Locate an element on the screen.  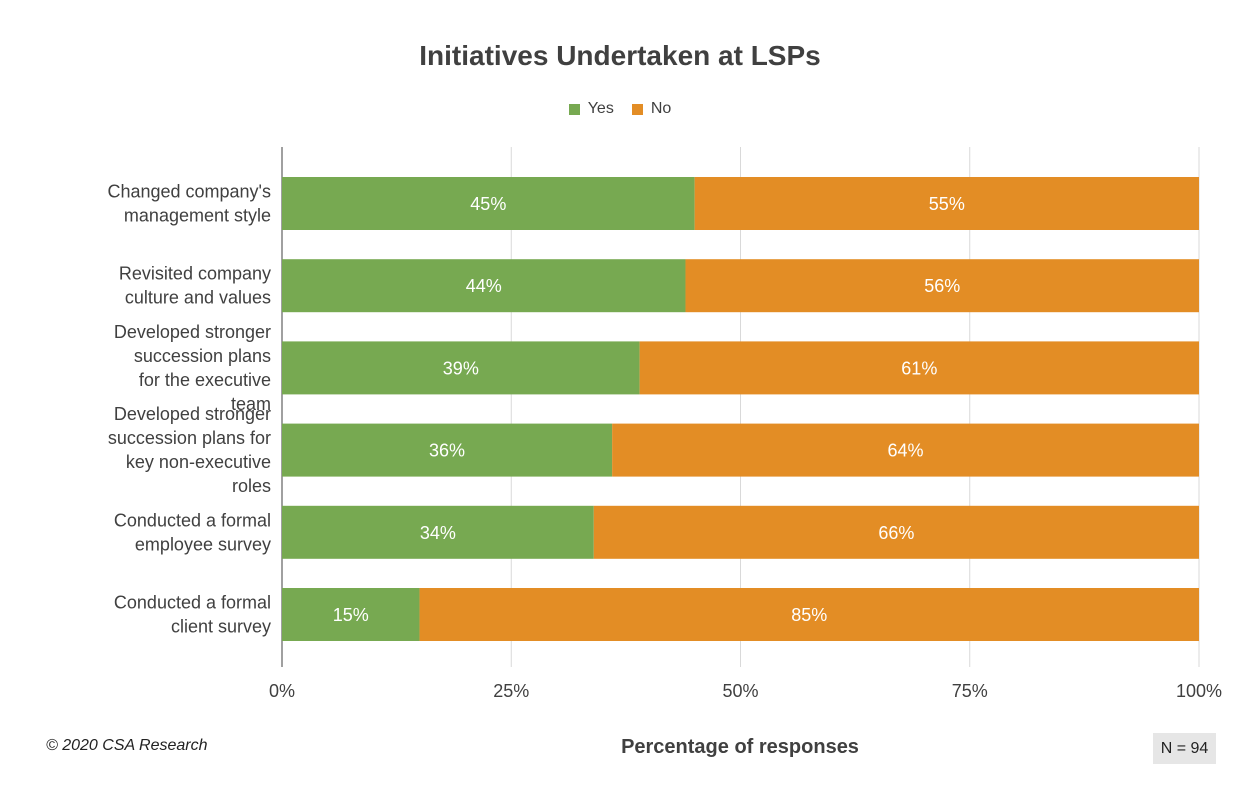
data-label-yes-3: 36% is located at coordinates (447, 451).